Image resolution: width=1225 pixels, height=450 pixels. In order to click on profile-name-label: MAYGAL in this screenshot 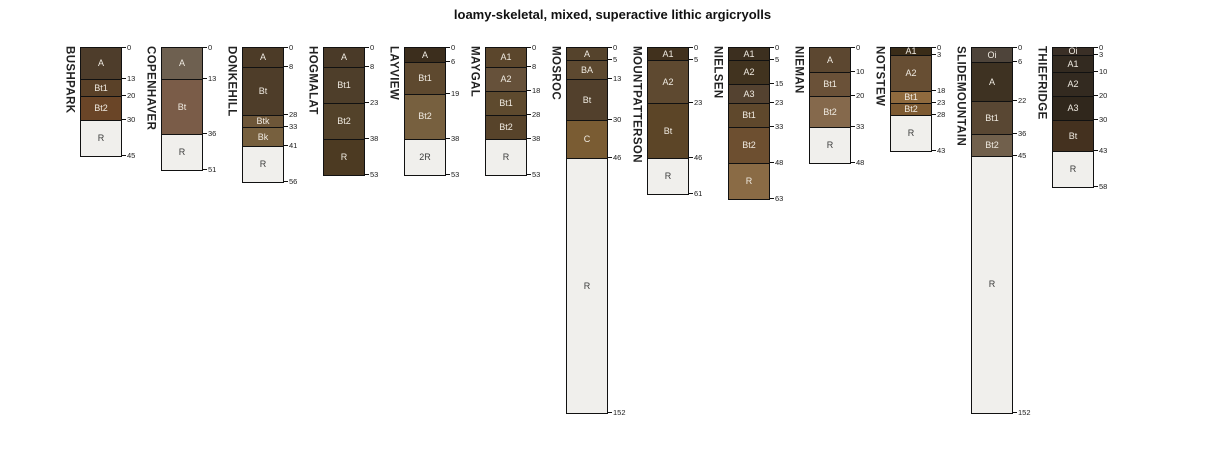, I will do `click(474, 72)`.